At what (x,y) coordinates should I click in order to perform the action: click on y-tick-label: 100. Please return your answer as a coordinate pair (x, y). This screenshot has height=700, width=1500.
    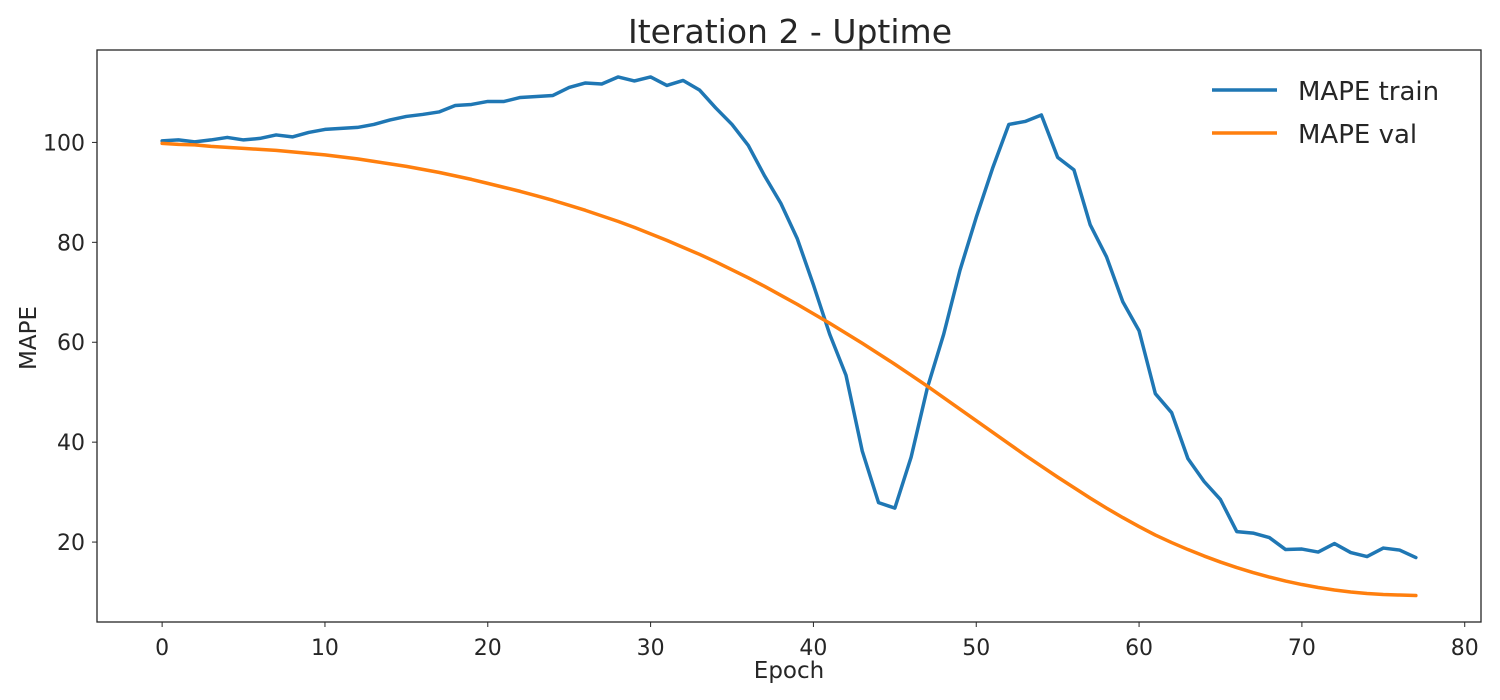
    Looking at the image, I should click on (64, 143).